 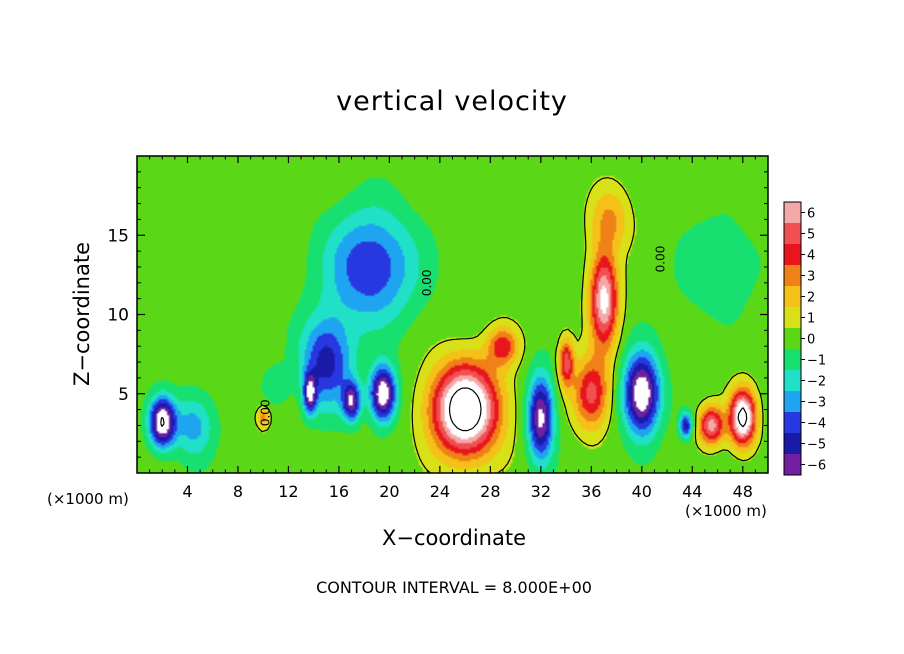 What do you see at coordinates (726, 511) in the screenshot?
I see `x-unit-label-right: (×1000 m)` at bounding box center [726, 511].